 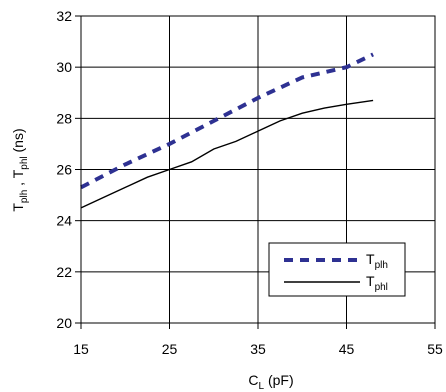 I want to click on y-tick-label: 22, so click(x=64, y=272).